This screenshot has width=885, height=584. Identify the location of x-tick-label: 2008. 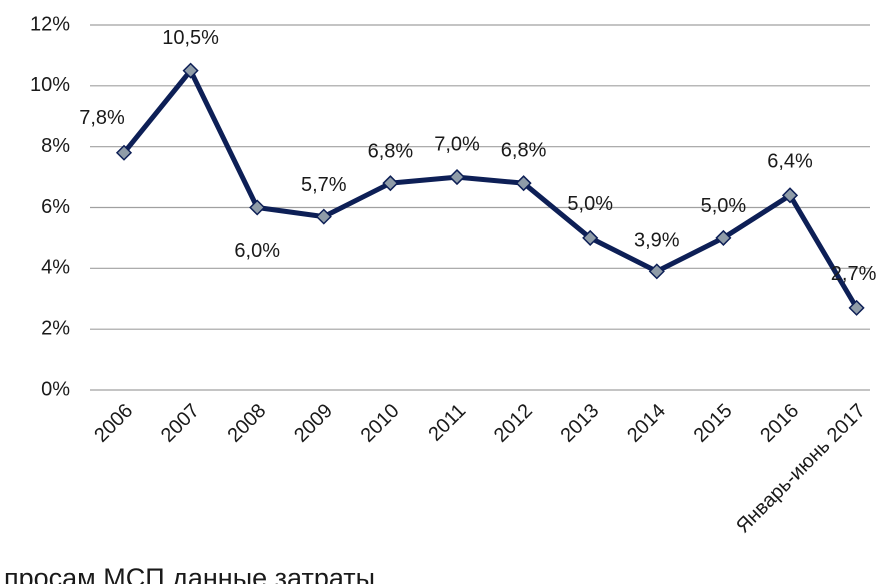
(246, 423).